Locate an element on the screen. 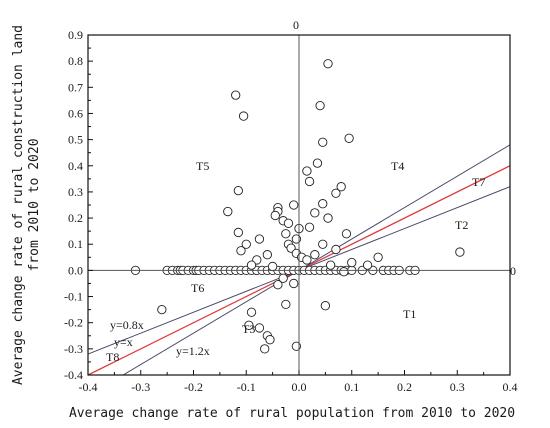  y-tick-label: -0.1 is located at coordinates (73, 297).